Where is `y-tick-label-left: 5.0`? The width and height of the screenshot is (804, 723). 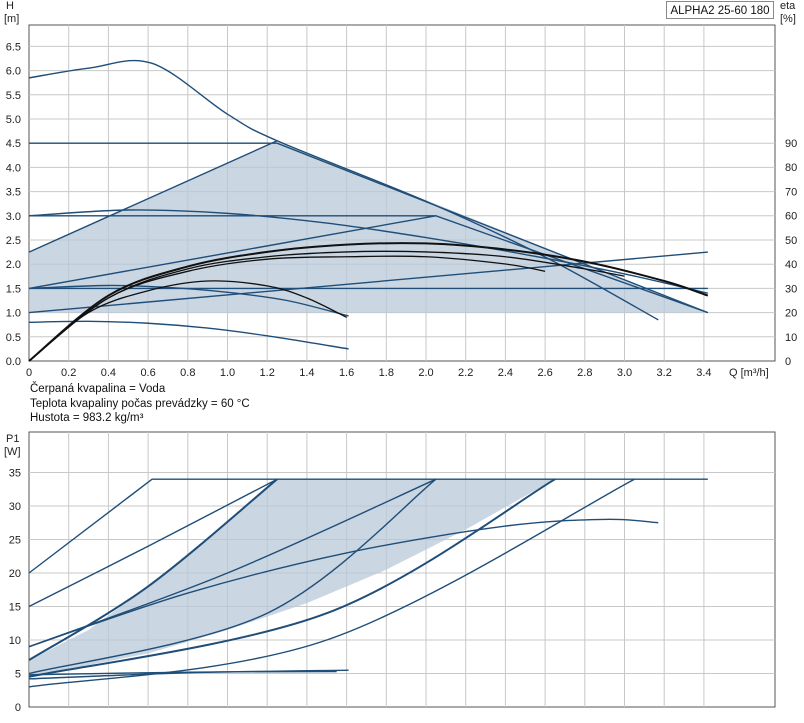 y-tick-label-left: 5.0 is located at coordinates (13, 120).